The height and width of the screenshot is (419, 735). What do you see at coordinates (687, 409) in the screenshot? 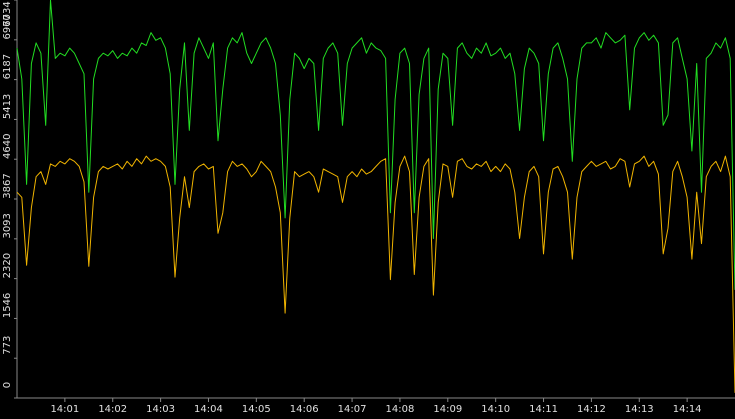
I see `x-tick-label: 14:14` at bounding box center [687, 409].